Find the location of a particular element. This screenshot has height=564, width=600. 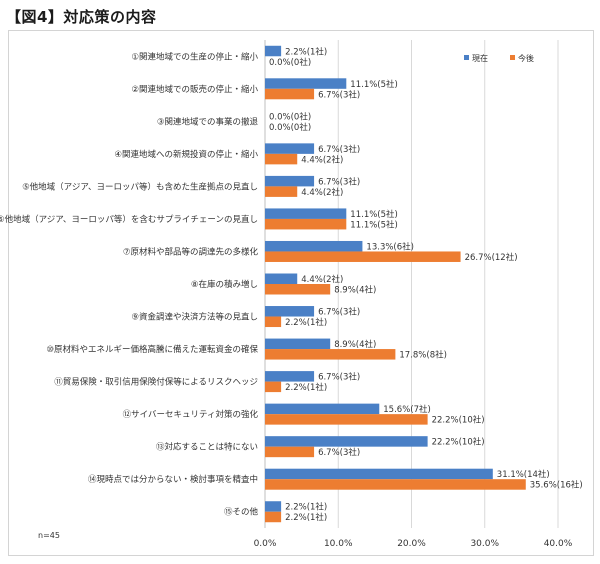

category-label: ⑬対応することは特にない is located at coordinates (207, 447).